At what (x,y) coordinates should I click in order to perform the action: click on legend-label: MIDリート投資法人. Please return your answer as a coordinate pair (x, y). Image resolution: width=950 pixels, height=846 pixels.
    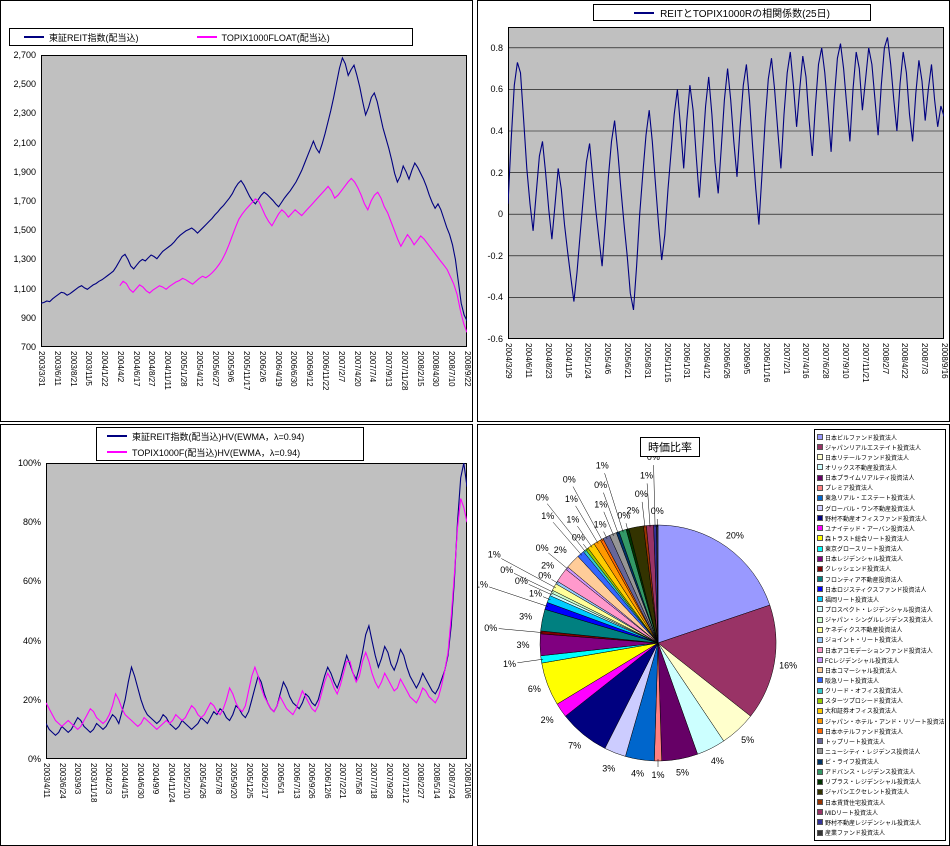
    Looking at the image, I should click on (851, 813).